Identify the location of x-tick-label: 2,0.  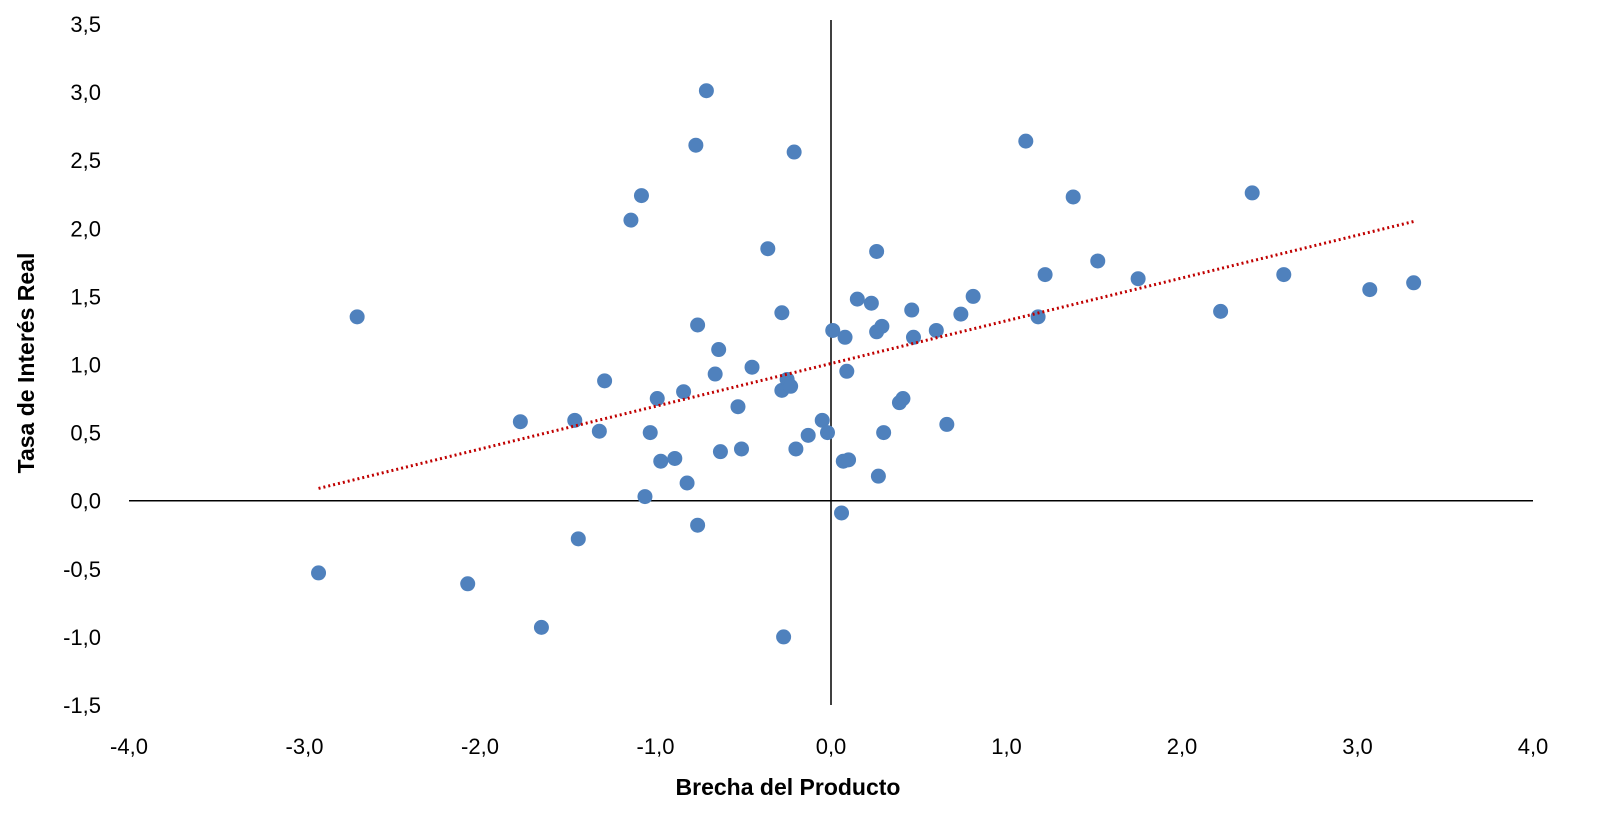
(1182, 746).